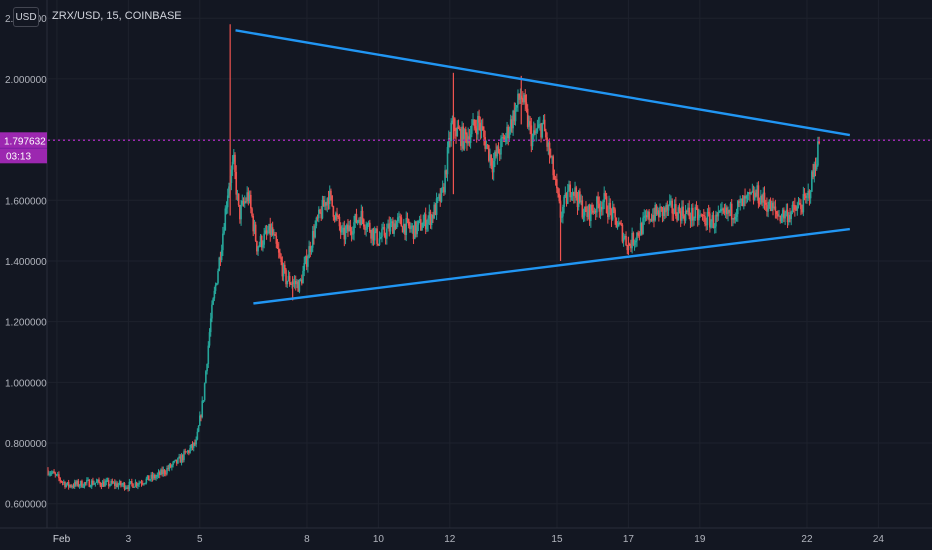 This screenshot has height=550, width=932. I want to click on time-tick-label: 24, so click(879, 539).